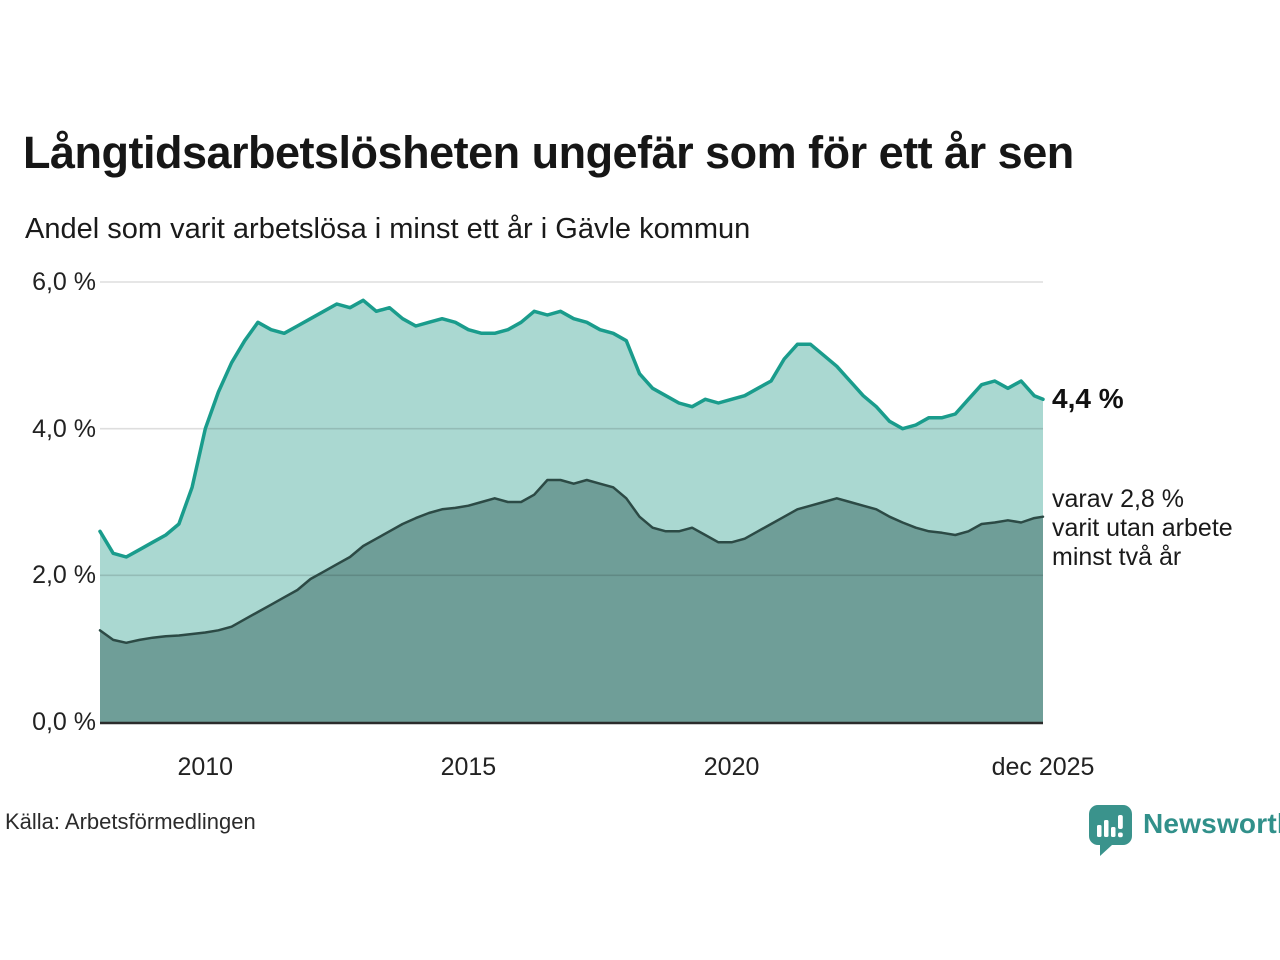 Image resolution: width=1280 pixels, height=960 pixels. Describe the element at coordinates (64, 428) in the screenshot. I see `y-tick-label: 4,0 %` at that location.